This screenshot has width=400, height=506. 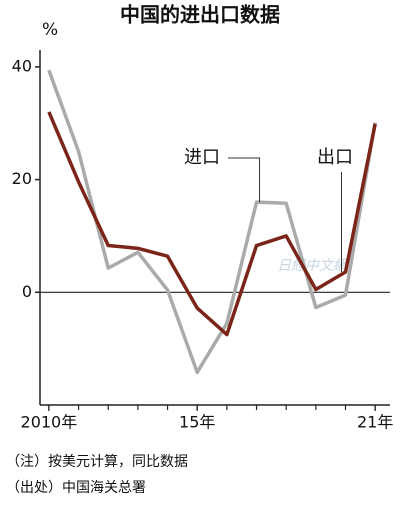 What do you see at coordinates (50, 30) in the screenshot?
I see `y-unit: %` at bounding box center [50, 30].